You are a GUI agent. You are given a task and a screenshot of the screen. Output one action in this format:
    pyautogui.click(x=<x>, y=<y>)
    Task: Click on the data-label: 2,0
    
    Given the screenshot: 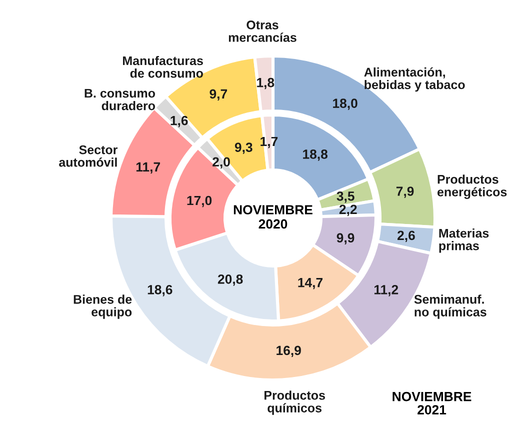 What is the action you would take?
    pyautogui.click(x=221, y=162)
    